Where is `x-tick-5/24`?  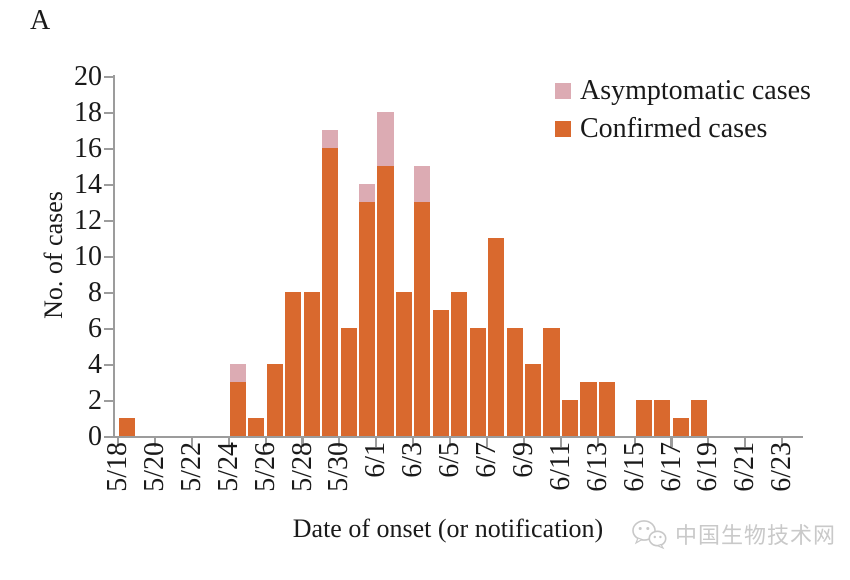
x-tick-5/24 is located at coordinates (228, 442).